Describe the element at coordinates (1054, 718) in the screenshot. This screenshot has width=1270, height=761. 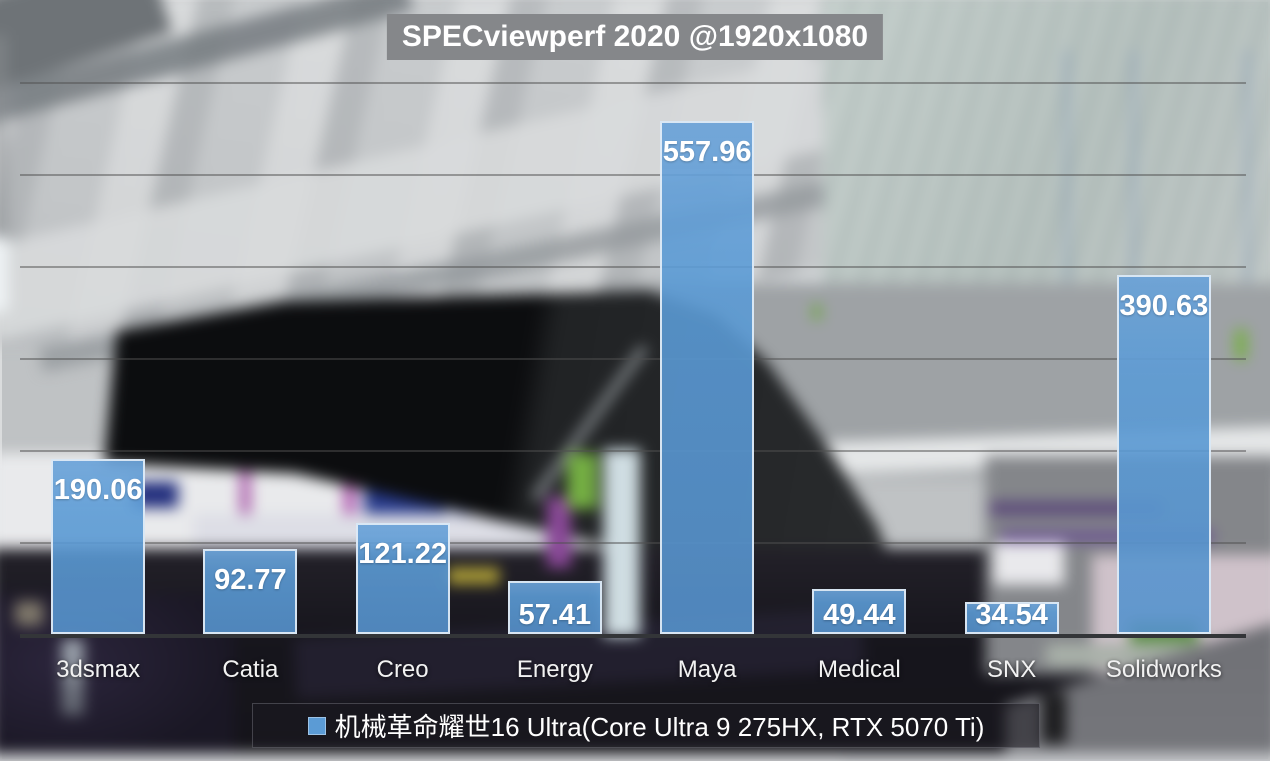
I see `background-dark-box` at that location.